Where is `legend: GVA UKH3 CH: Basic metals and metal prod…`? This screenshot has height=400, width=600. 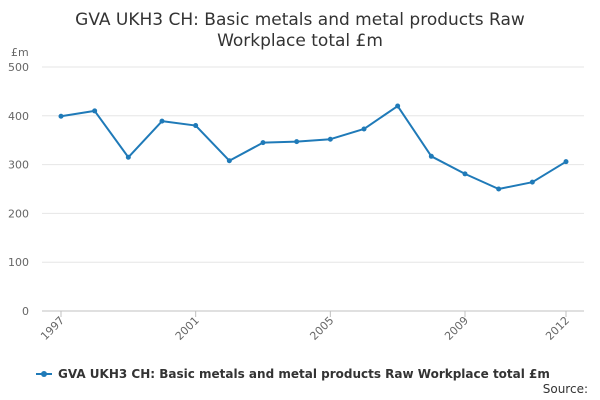 legend: GVA UKH3 CH: Basic metals and metal prod… is located at coordinates (293, 374).